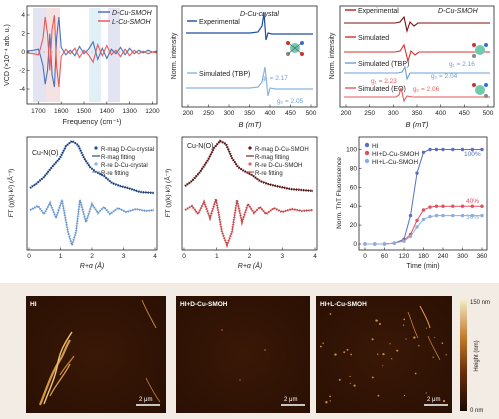 This screenshot has height=419, width=499. What do you see at coordinates (131, 22) in the screenshot?
I see `vcd-legend-l: L-Cu-SMOH` at bounding box center [131, 22].